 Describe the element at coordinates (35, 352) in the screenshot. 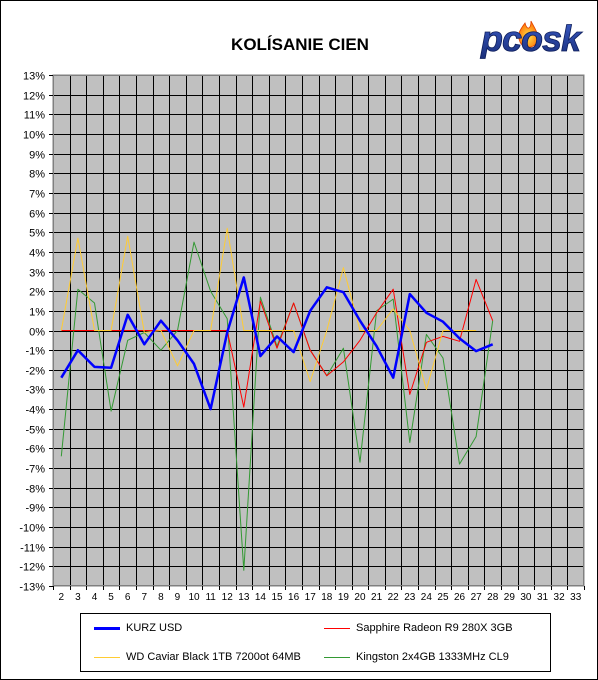

I see `y-tick-label: -1%` at that location.